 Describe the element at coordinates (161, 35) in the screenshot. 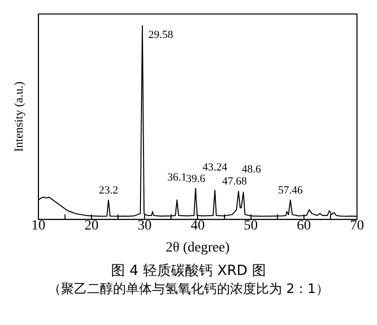

I see `annotation: 29.58` at that location.